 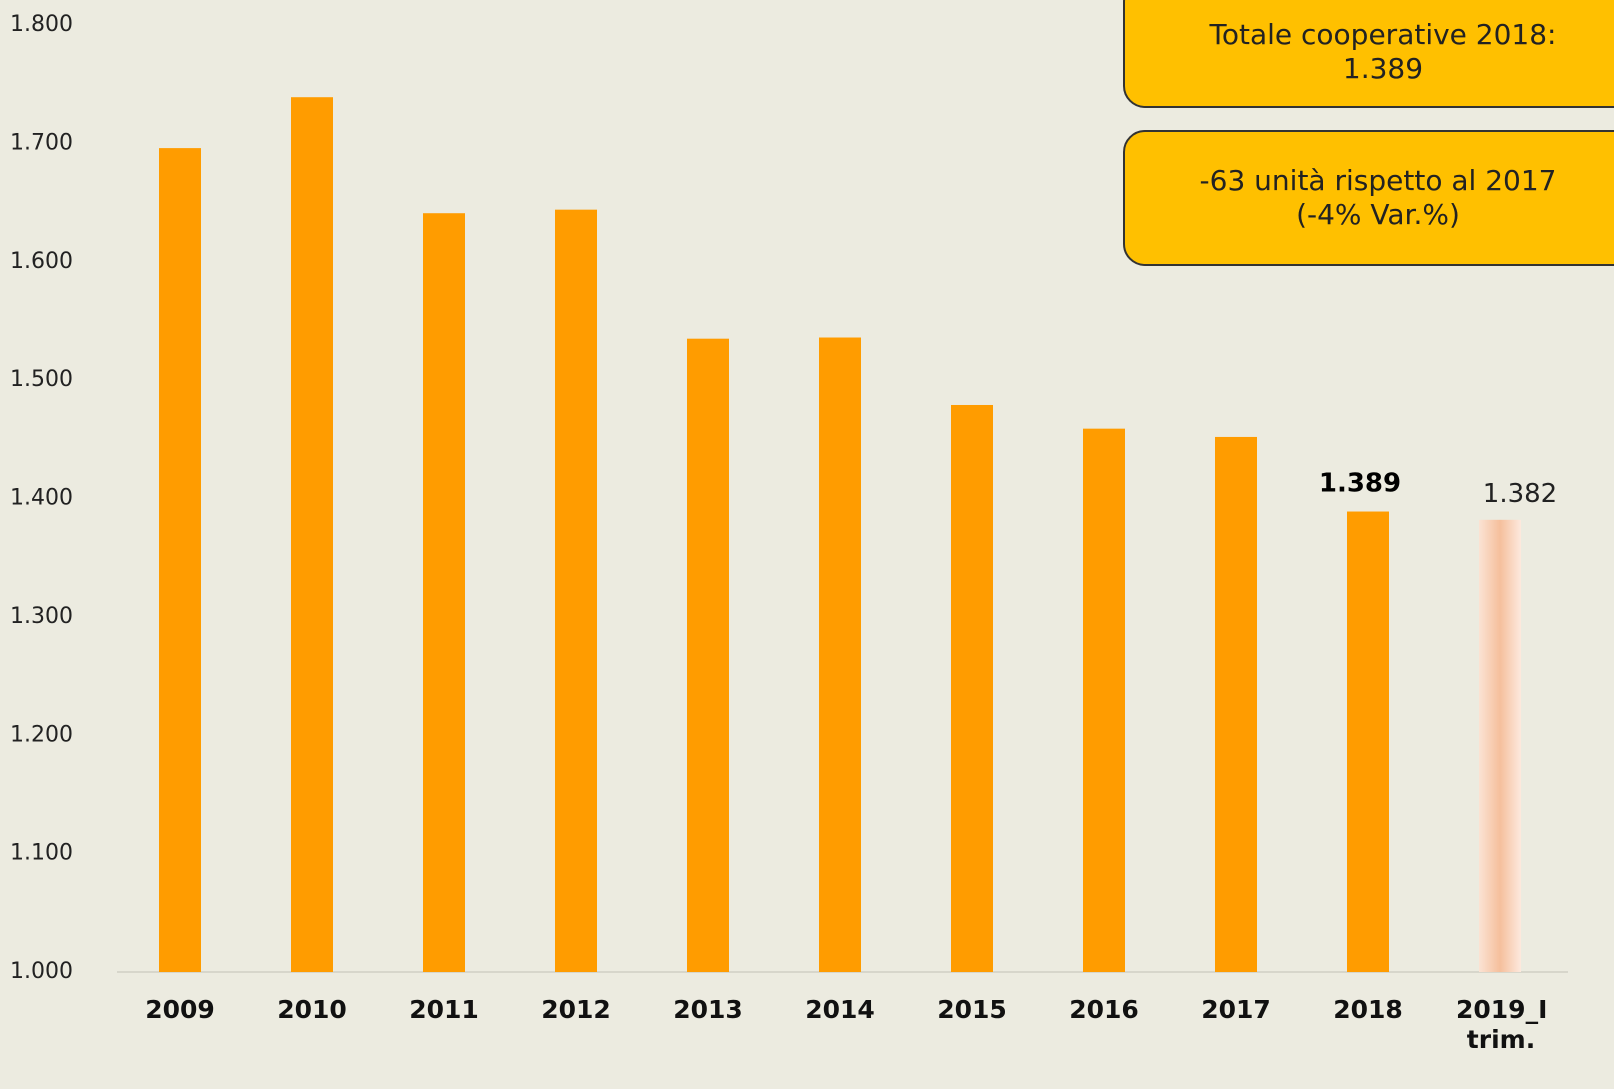 I want to click on y-tick-label: 1.200, so click(x=41, y=734).